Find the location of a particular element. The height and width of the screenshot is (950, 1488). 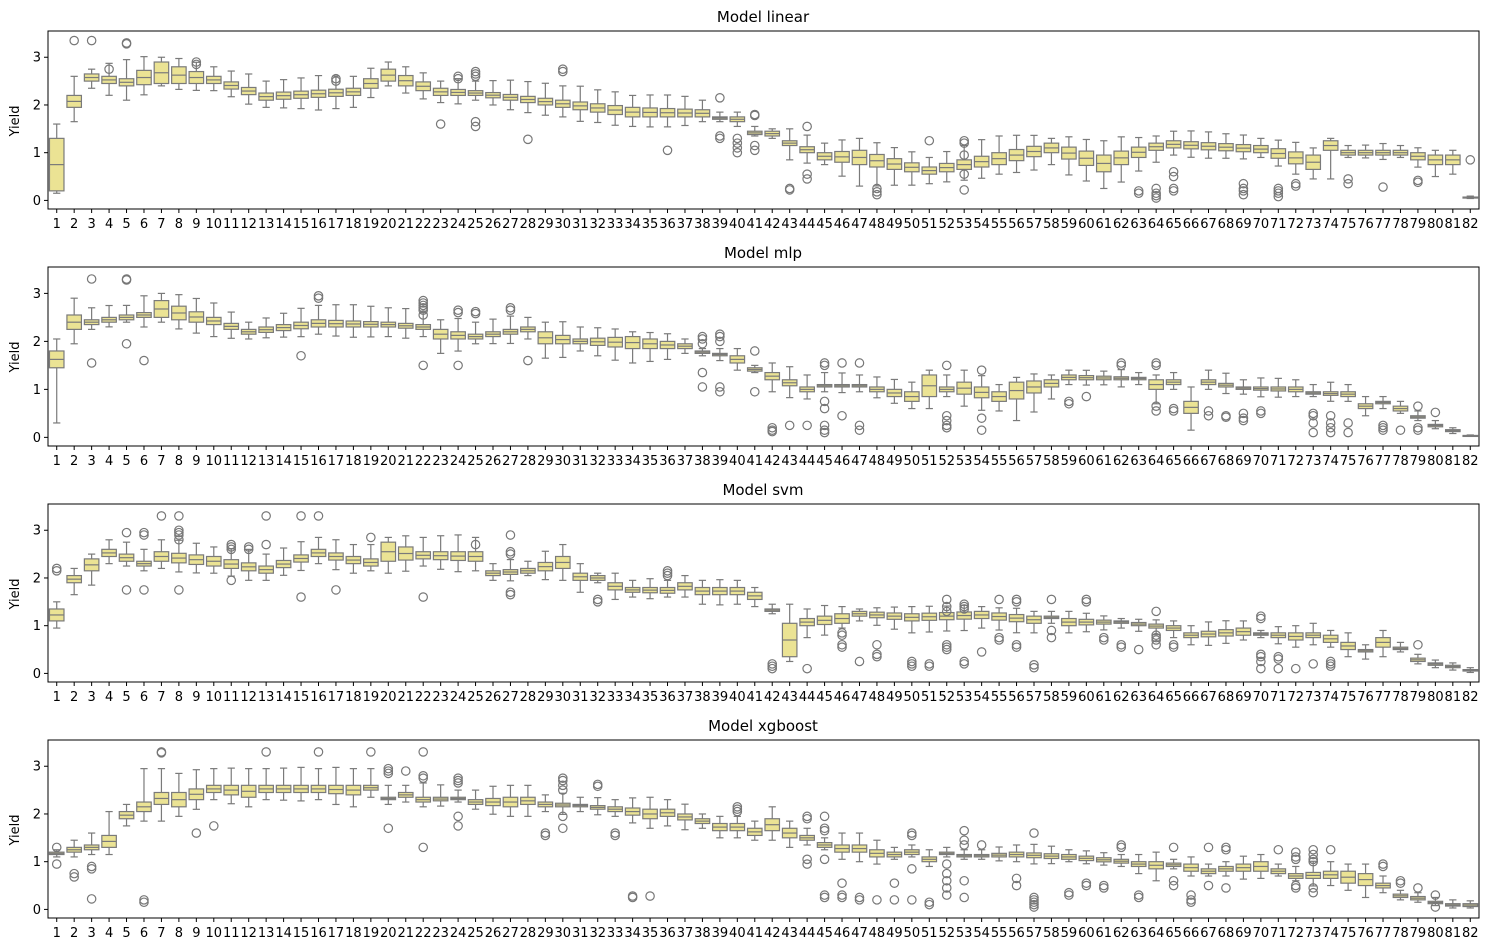

x-tick-label: 61 is located at coordinates (1104, 224).